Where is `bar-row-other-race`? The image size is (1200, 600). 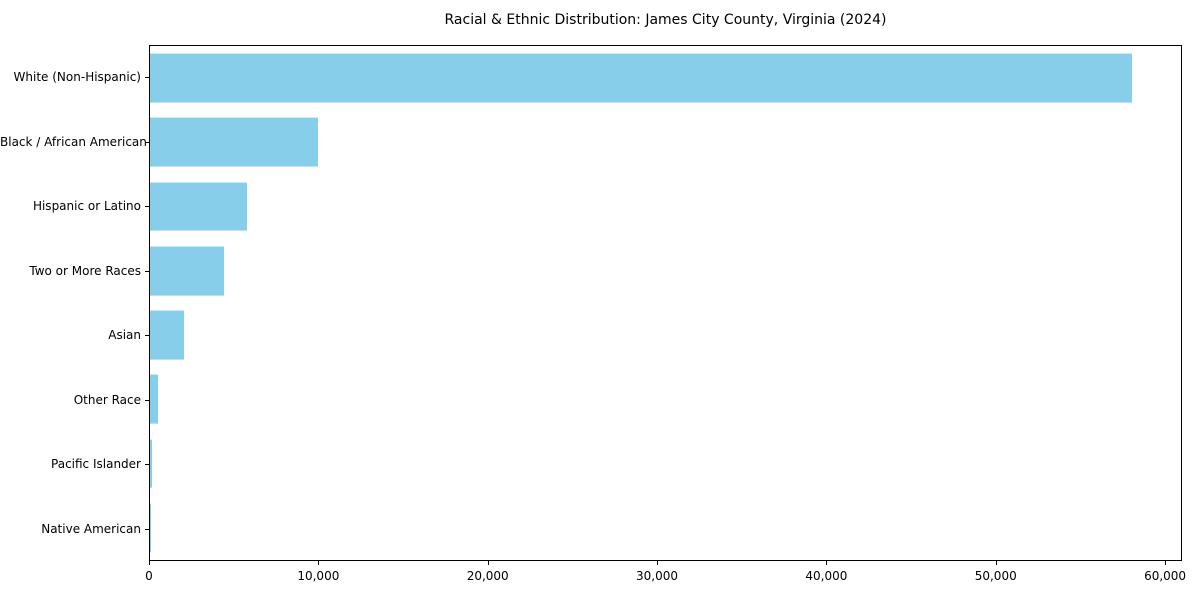
bar-row-other-race is located at coordinates (665, 399).